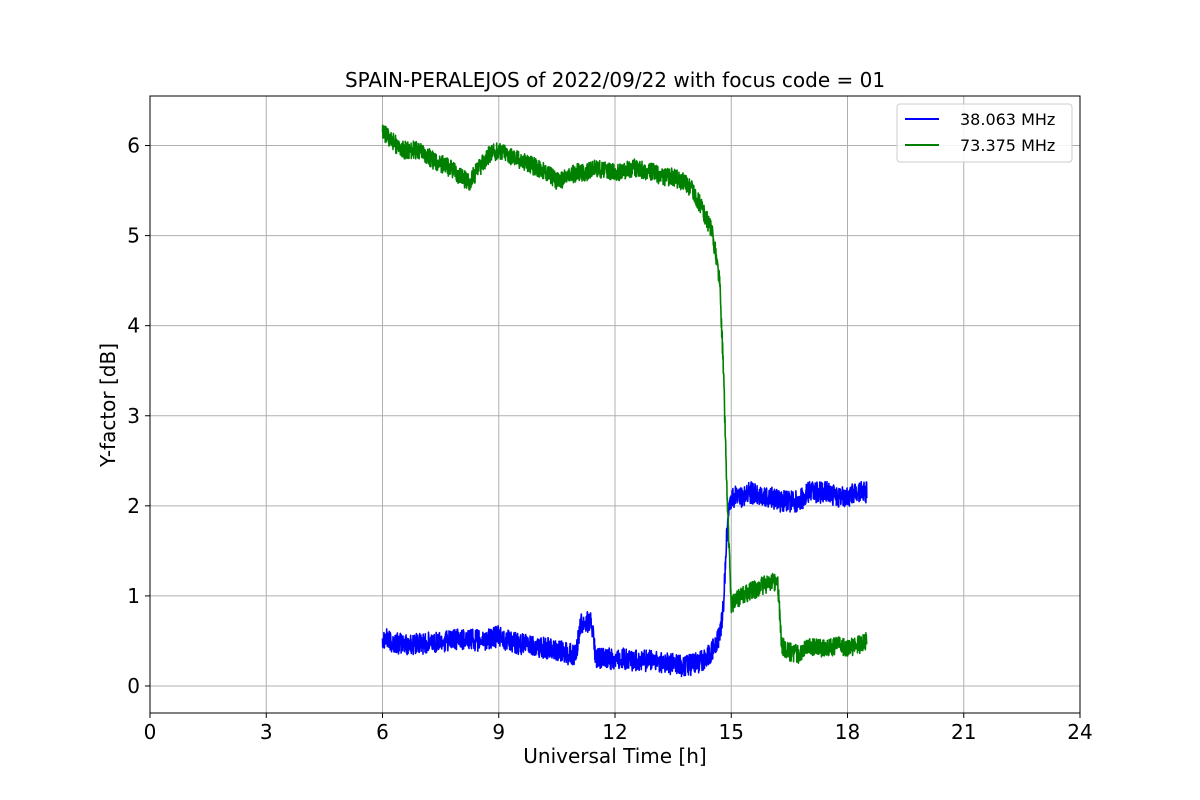 This screenshot has height=800, width=1200. Describe the element at coordinates (133, 506) in the screenshot. I see `y-tick-label: 2` at that location.